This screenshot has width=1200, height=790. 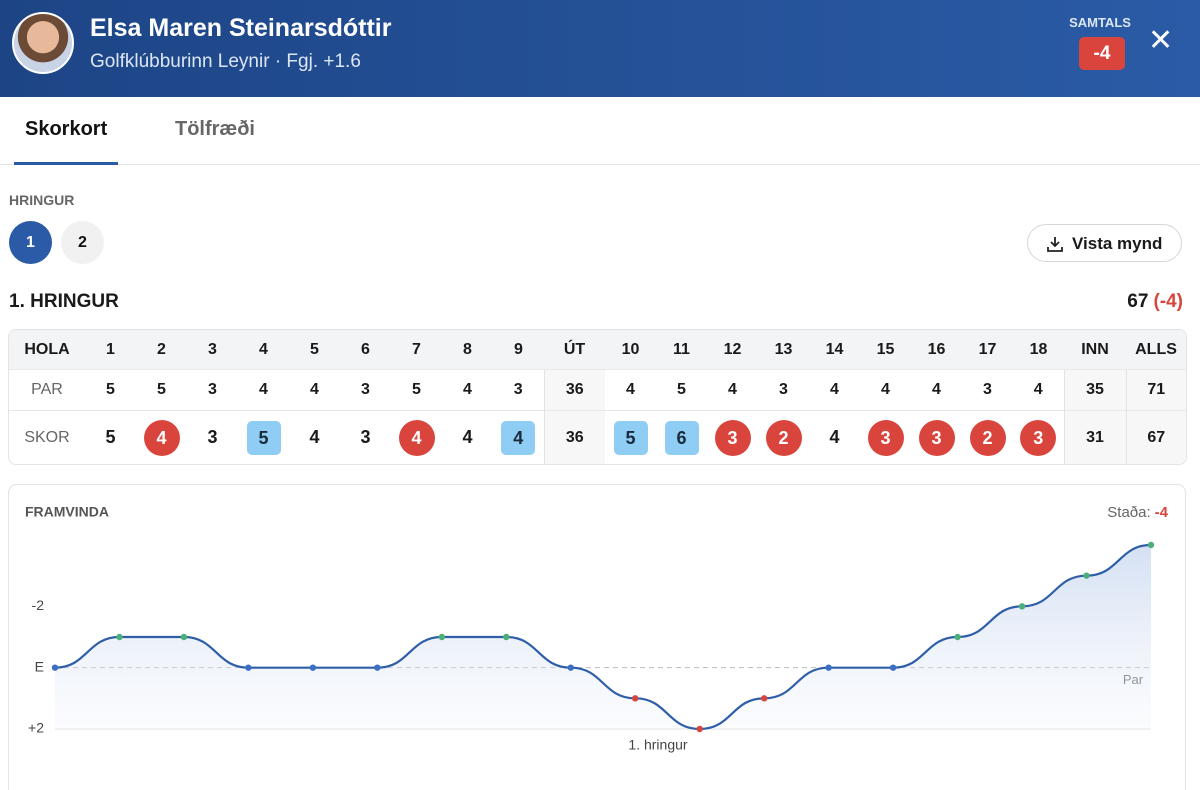 I want to click on score: 36, so click(x=574, y=389).